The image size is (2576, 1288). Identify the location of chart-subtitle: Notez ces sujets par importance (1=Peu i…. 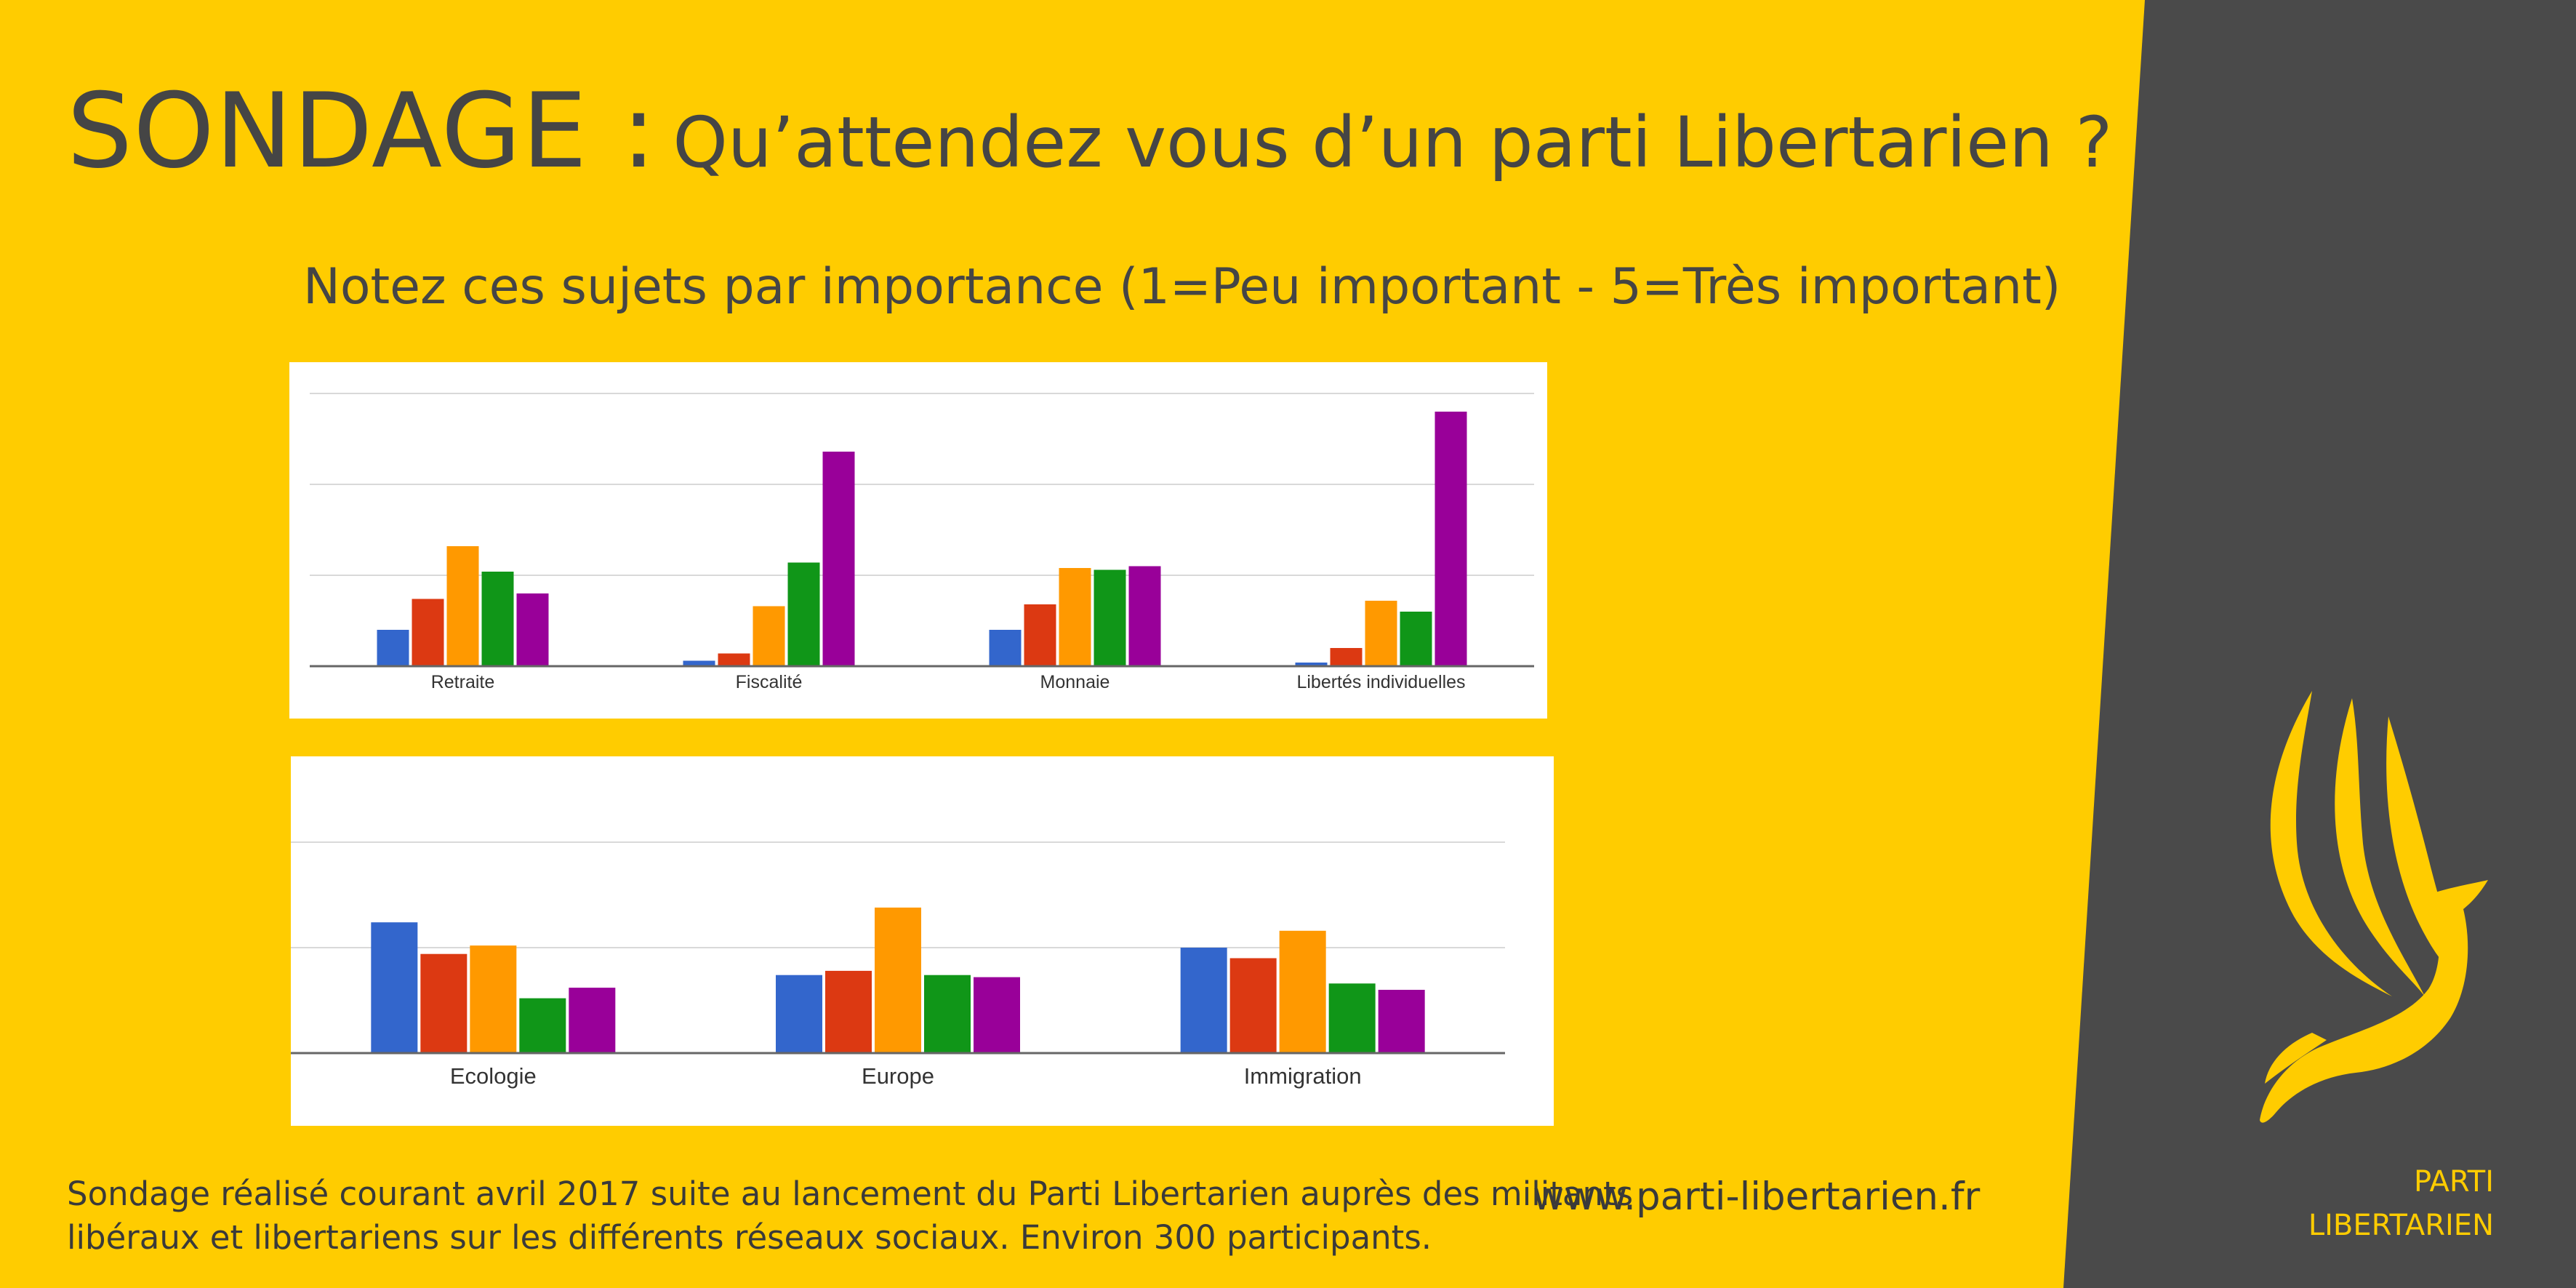
(1182, 287).